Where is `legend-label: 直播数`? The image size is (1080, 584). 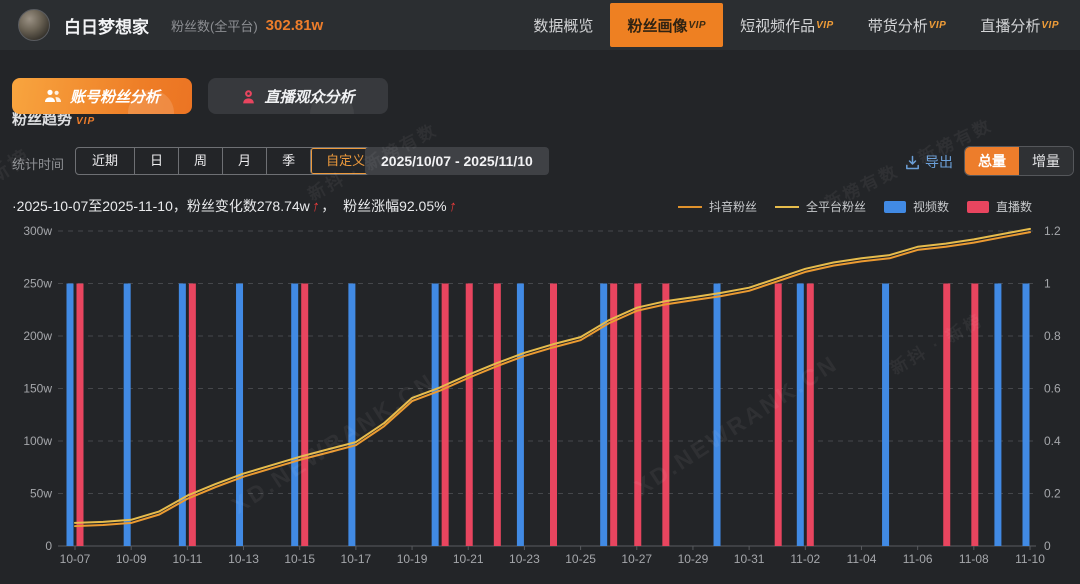 legend-label: 直播数 is located at coordinates (1013, 207).